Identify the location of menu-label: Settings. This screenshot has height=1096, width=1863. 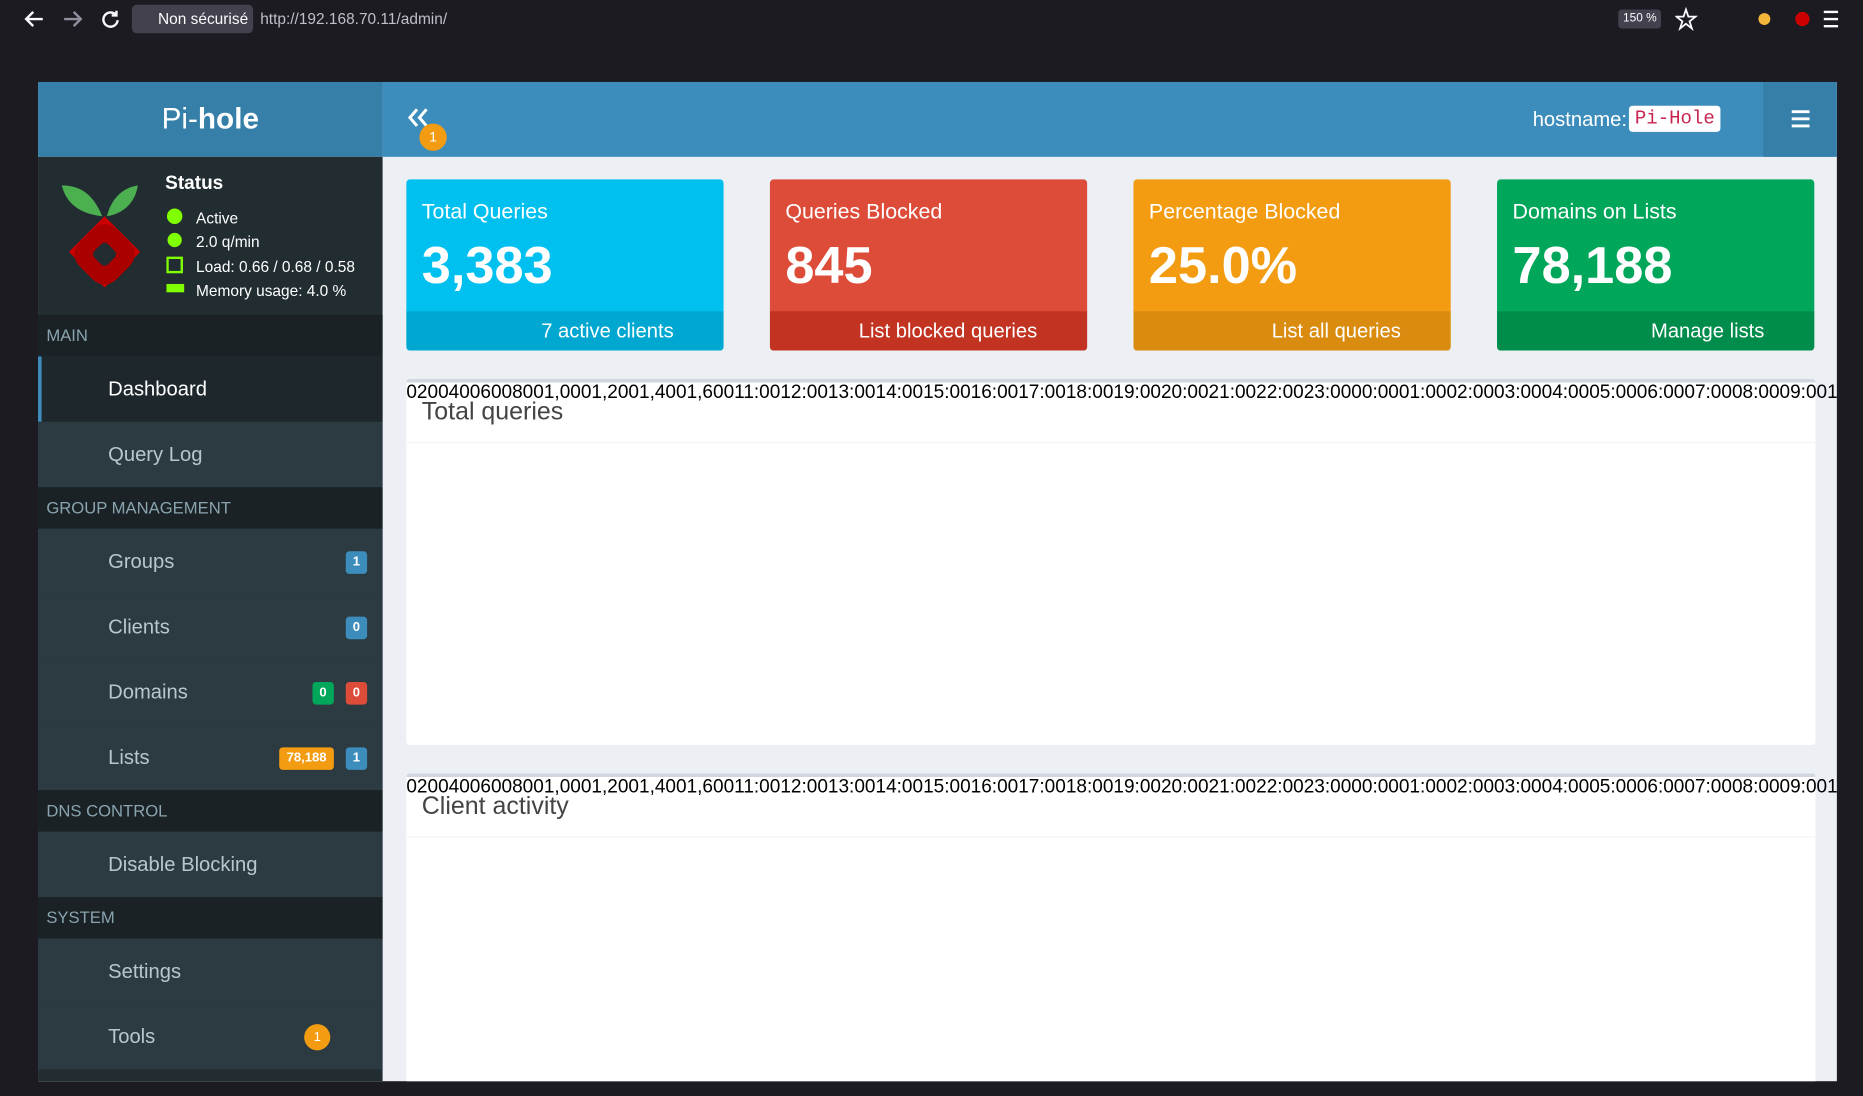
(145, 971).